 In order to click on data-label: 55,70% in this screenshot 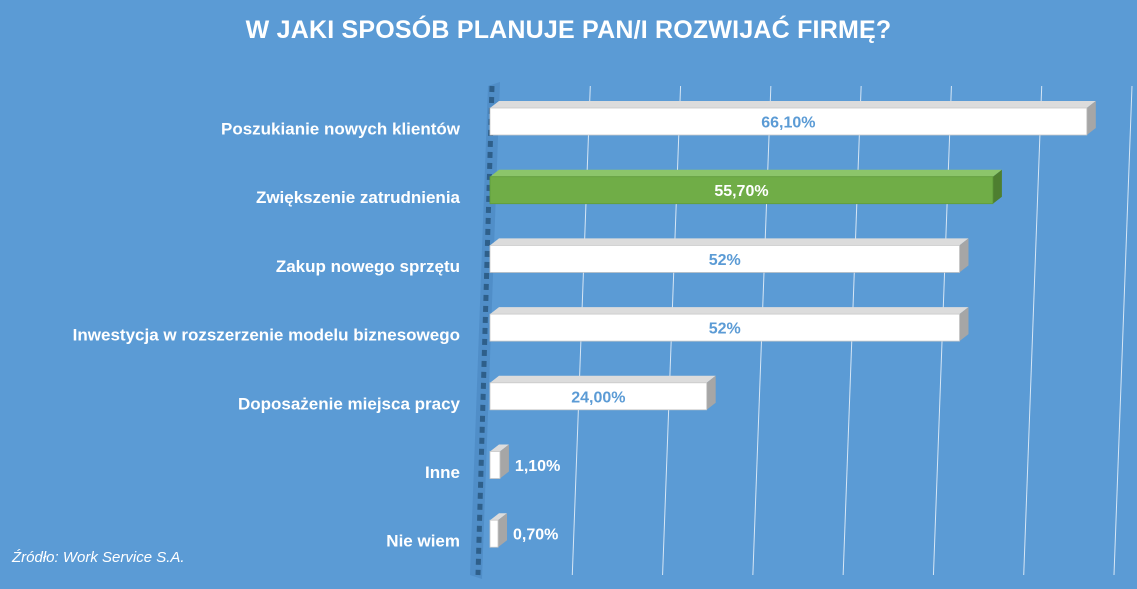, I will do `click(741, 191)`.